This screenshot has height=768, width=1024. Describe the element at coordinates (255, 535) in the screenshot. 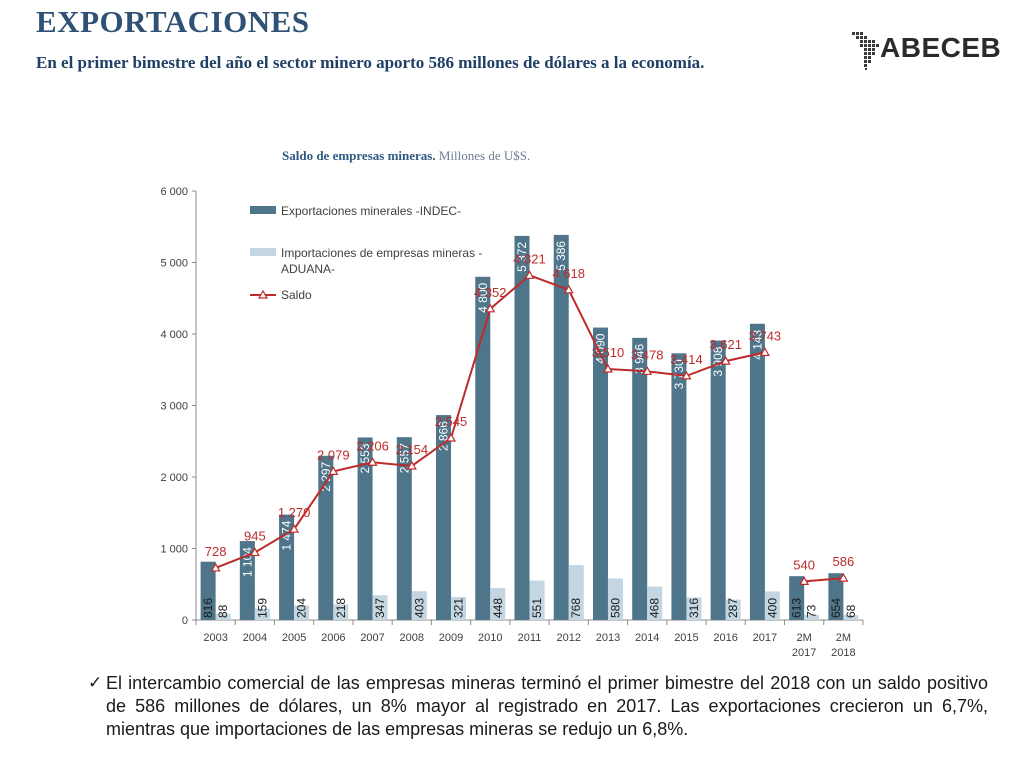

I see `saldo-value-label: 945` at that location.